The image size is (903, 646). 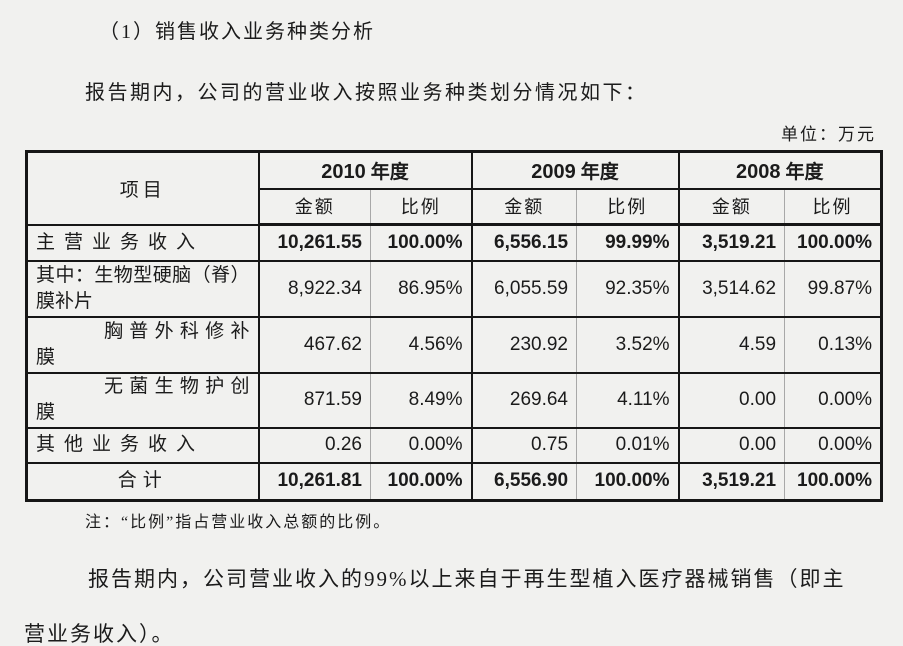 What do you see at coordinates (314, 242) in the screenshot?
I see `amount-cell: 10,261.55` at bounding box center [314, 242].